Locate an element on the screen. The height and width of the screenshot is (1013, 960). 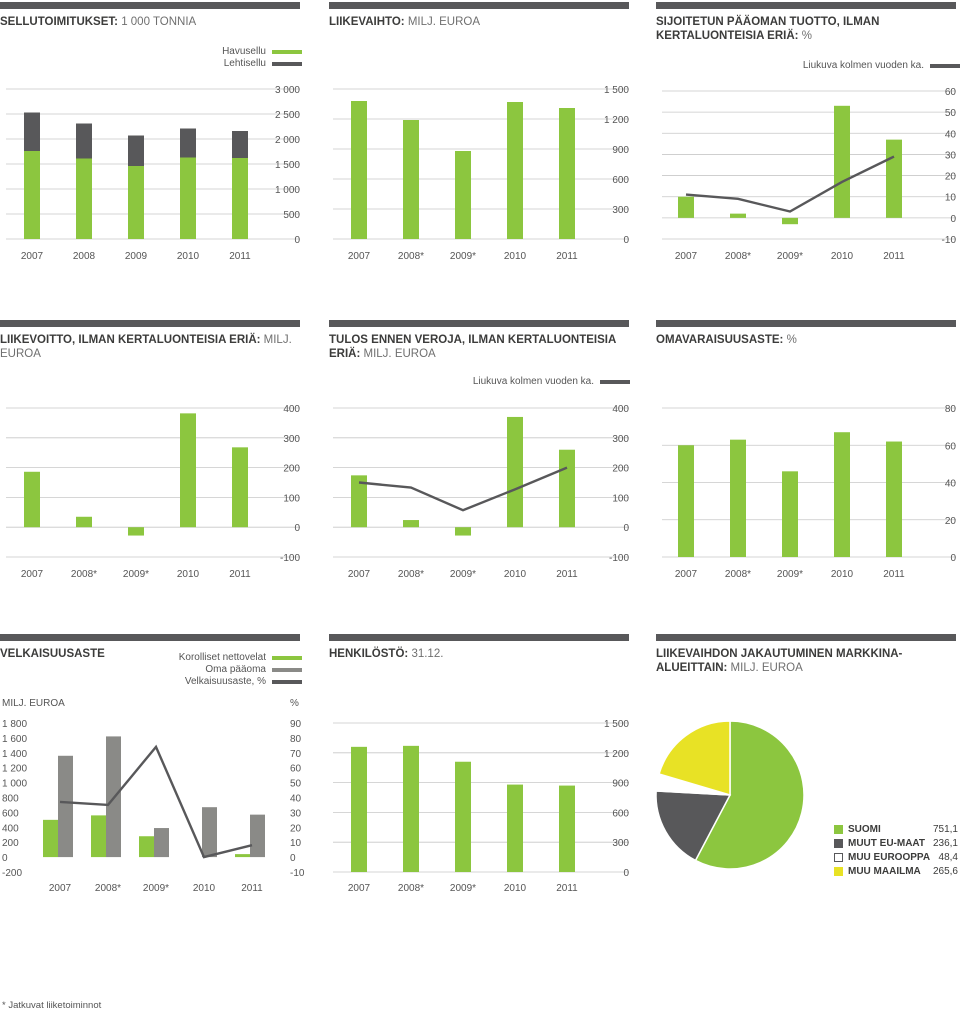
y-tick-label: 2 500 is located at coordinates (287, 115).